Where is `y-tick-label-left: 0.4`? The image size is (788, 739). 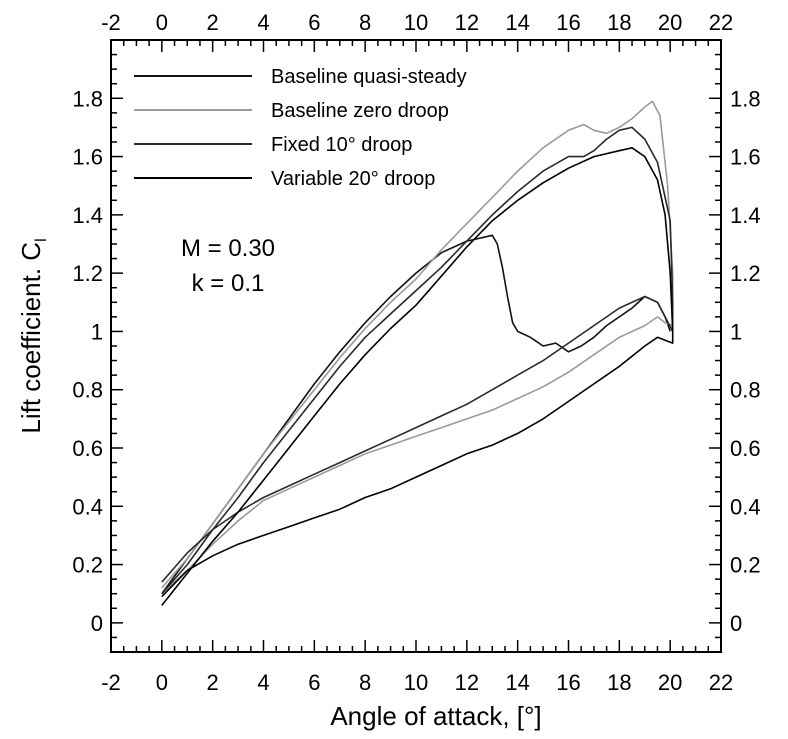
y-tick-label-left: 0.4 is located at coordinates (87, 506).